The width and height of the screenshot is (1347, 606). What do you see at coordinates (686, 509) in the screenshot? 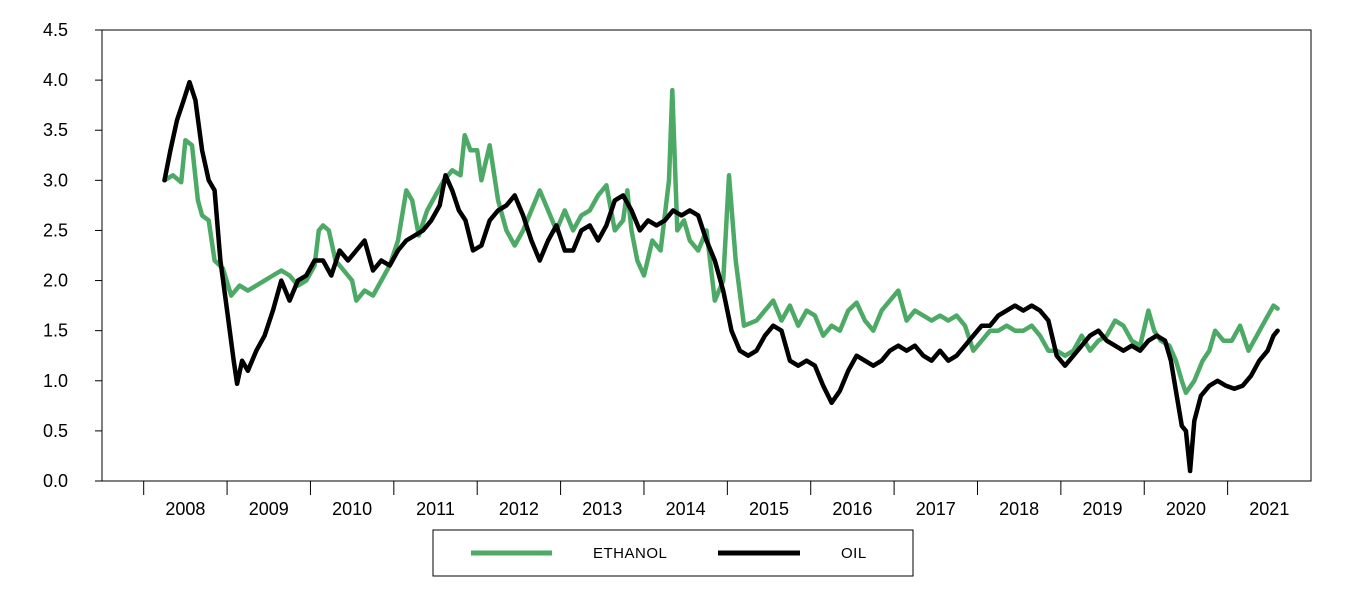
I see `x-tick-label: 2014` at bounding box center [686, 509].